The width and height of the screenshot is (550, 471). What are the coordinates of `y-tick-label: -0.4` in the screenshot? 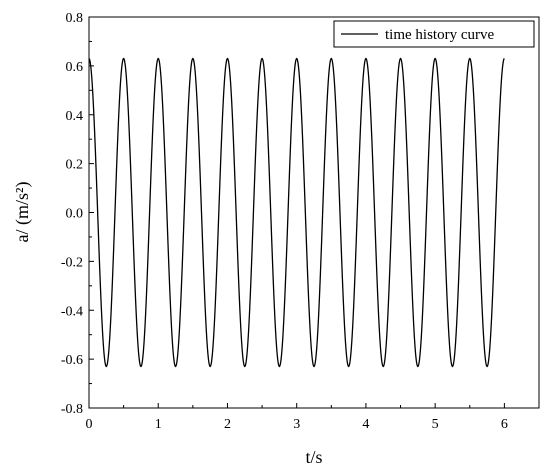 It's located at (72, 311).